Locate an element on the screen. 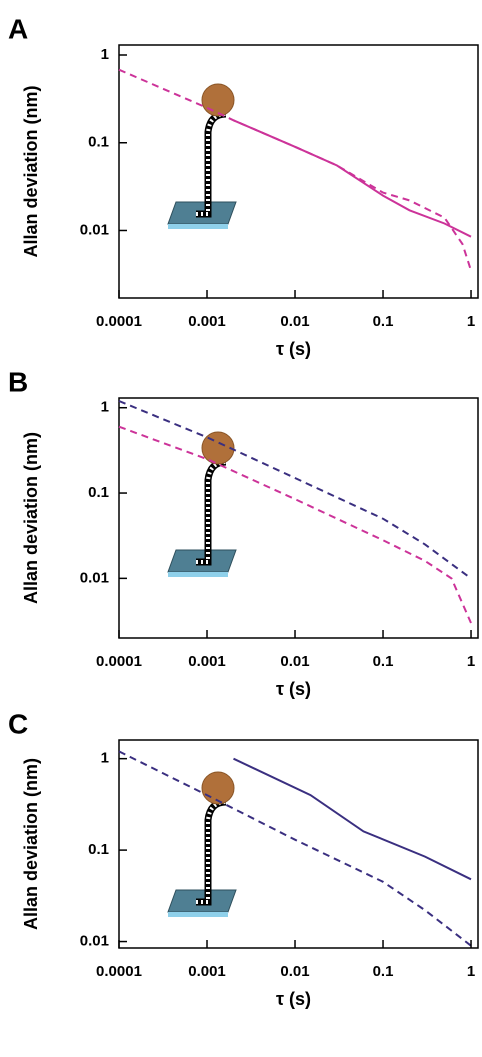 This screenshot has width=482, height=1057. panel-label: B is located at coordinates (18, 381).